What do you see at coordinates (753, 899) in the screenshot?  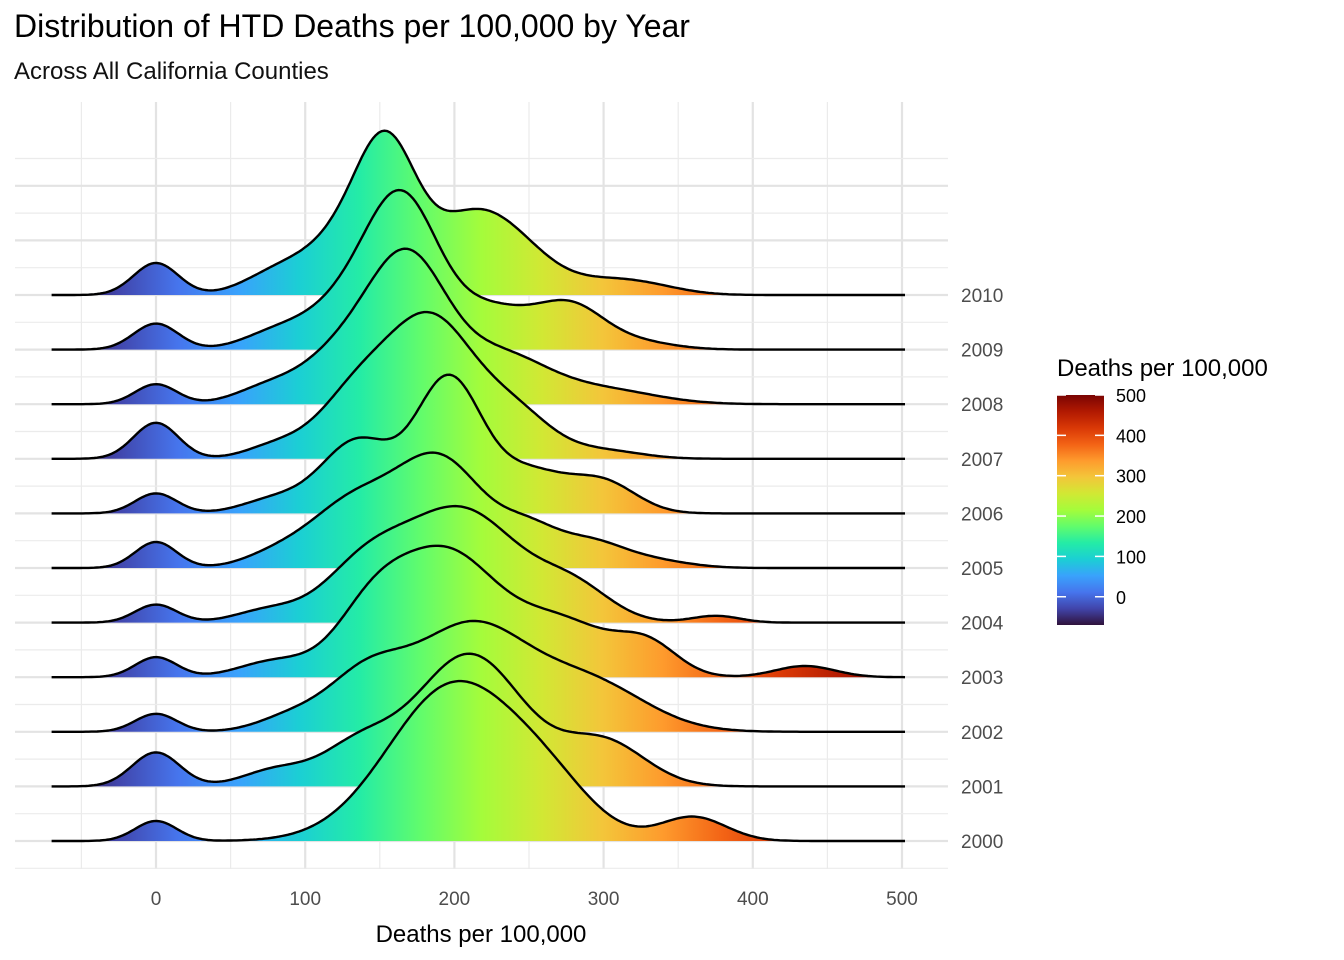 I see `x-tick-label: 400` at bounding box center [753, 899].